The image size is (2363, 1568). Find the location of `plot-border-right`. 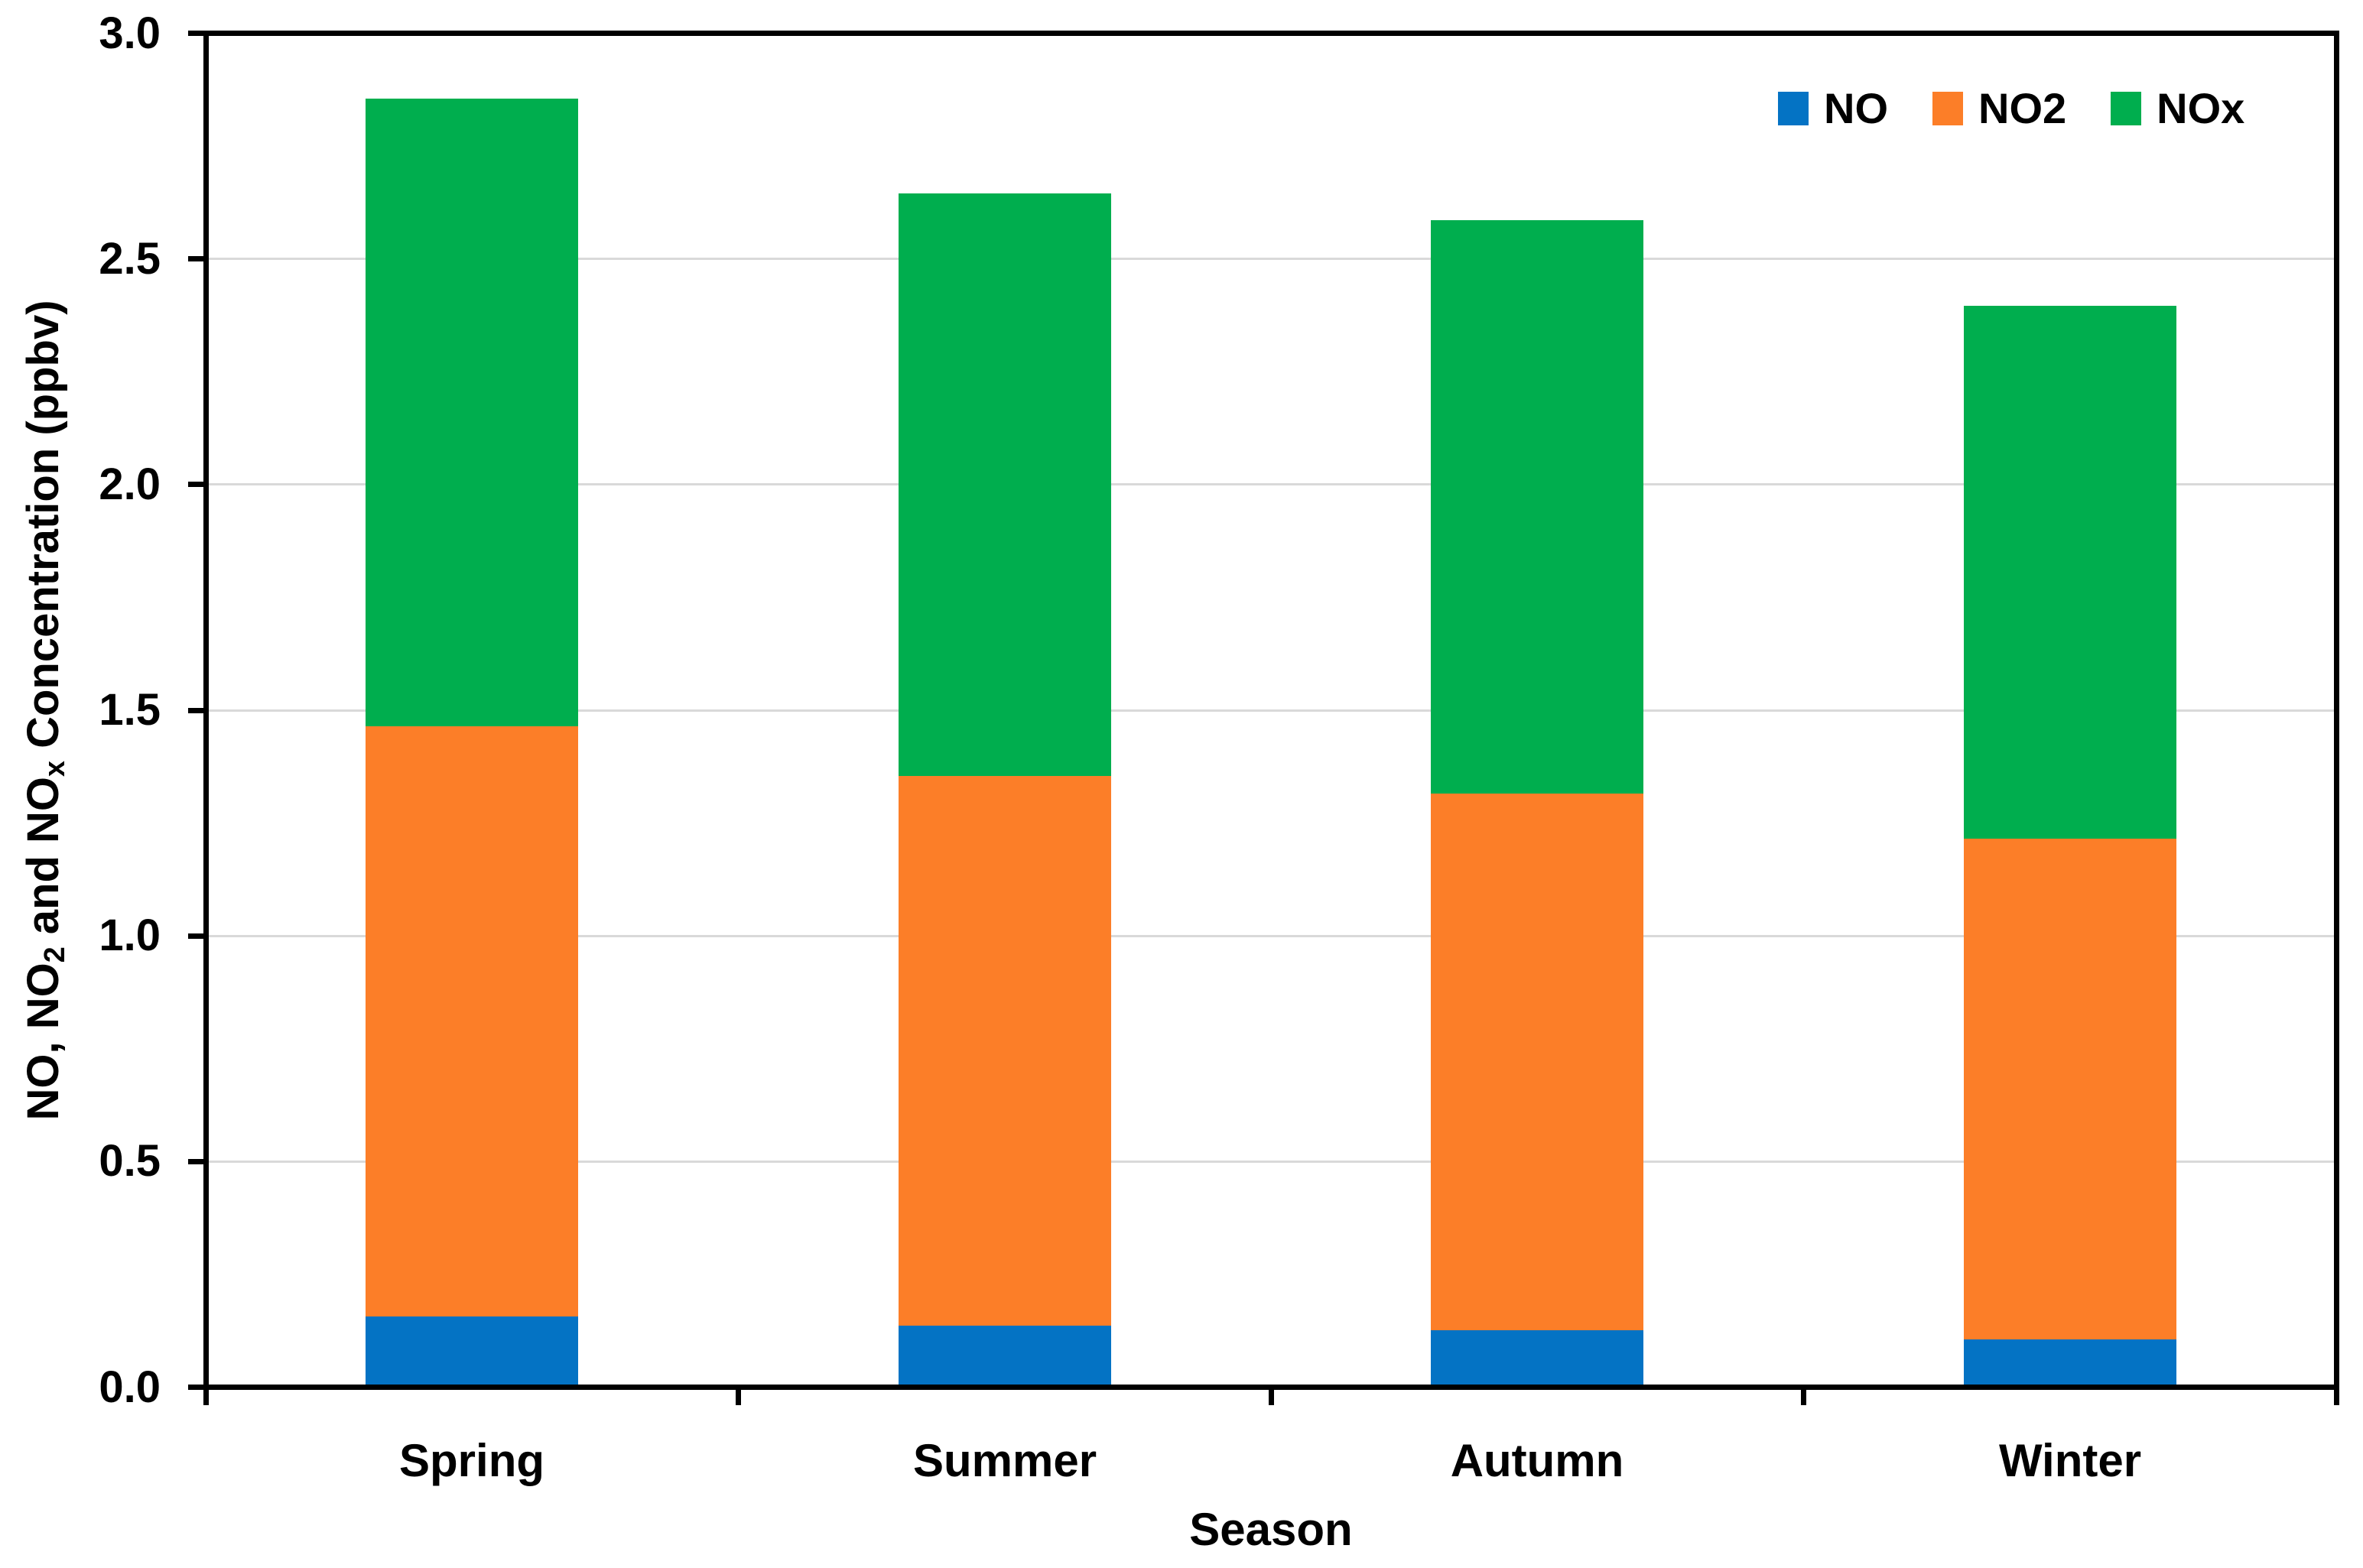

plot-border-right is located at coordinates (2336, 710).